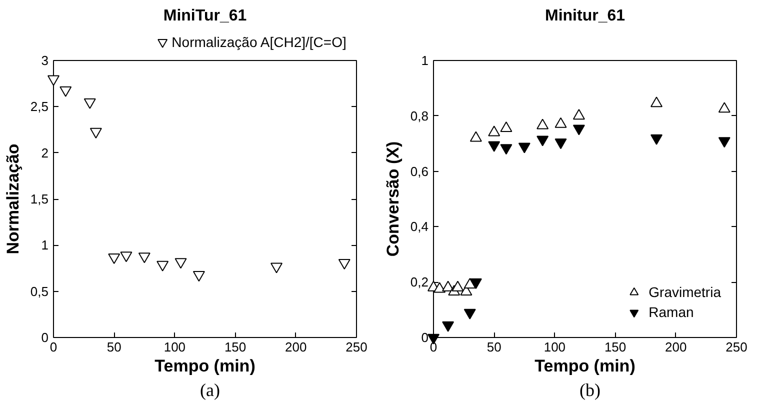 Image resolution: width=764 pixels, height=414 pixels. I want to click on y-tick-label: 0,2, so click(419, 282).